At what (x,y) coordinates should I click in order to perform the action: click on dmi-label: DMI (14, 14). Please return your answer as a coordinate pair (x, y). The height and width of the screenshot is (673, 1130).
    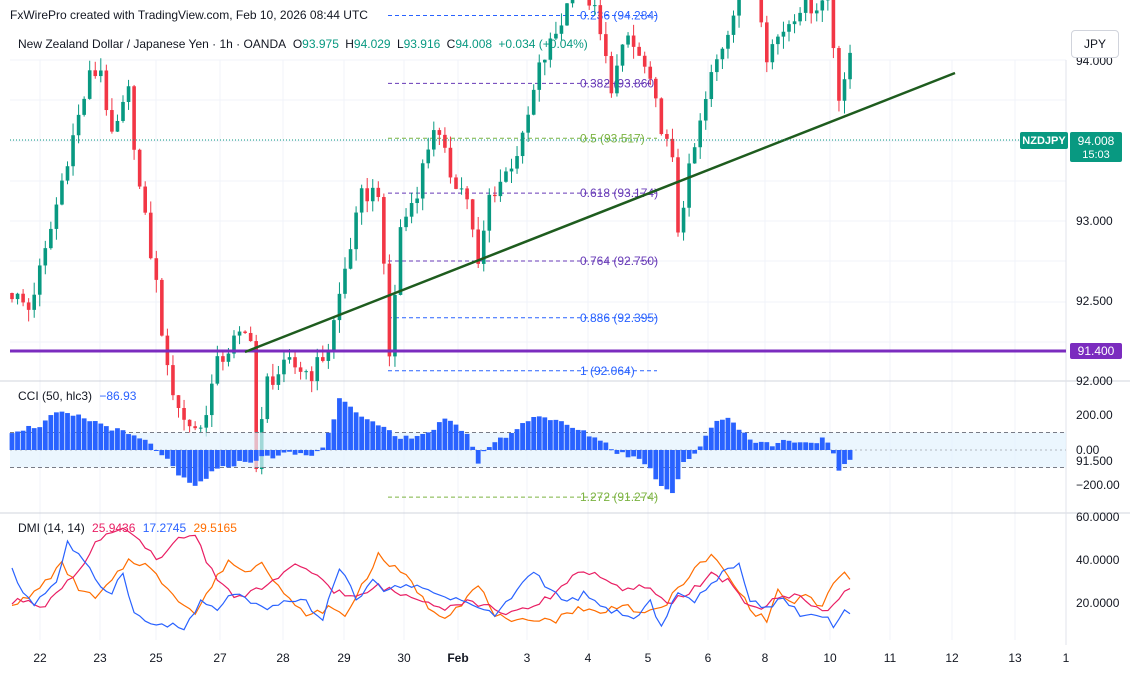
    Looking at the image, I should click on (51, 528).